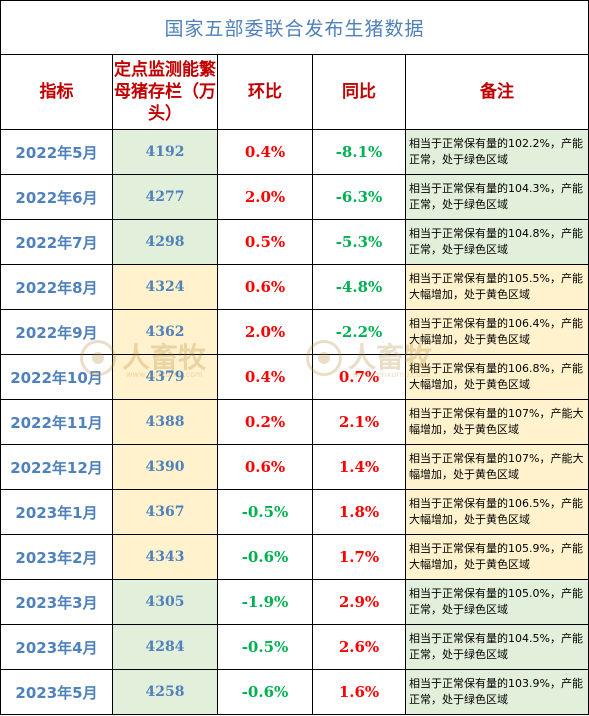 The width and height of the screenshot is (589, 716). What do you see at coordinates (497, 692) in the screenshot?
I see `row-note: 相当于正常保有量的103.9%，产能正常，处于绿色区域` at bounding box center [497, 692].